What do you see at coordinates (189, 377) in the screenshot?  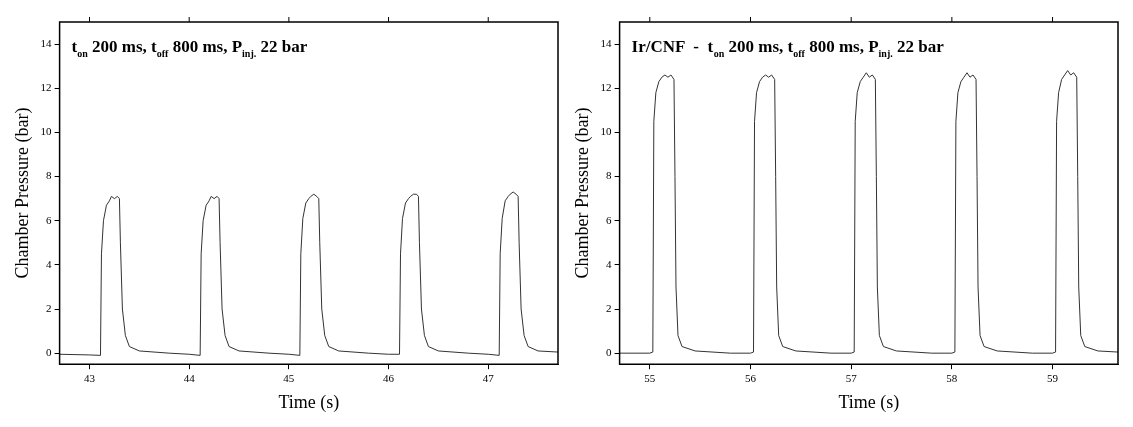 I see `x-tick-label: 44` at bounding box center [189, 377].